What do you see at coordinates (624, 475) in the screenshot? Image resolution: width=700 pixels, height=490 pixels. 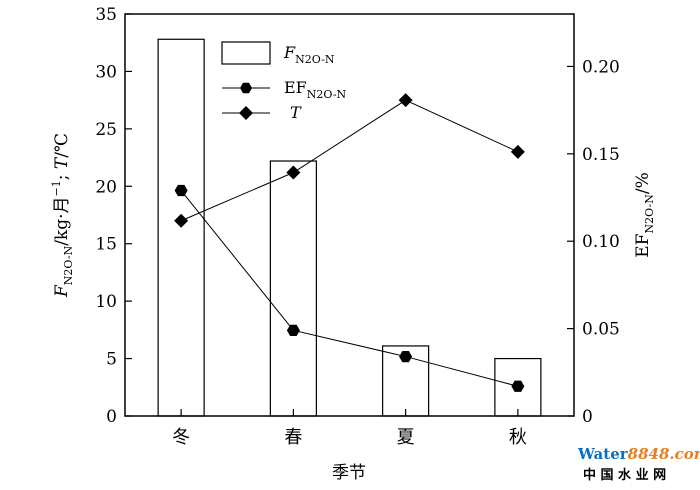 I see `watermark-cn: 中 国 水 业 网` at bounding box center [624, 475].